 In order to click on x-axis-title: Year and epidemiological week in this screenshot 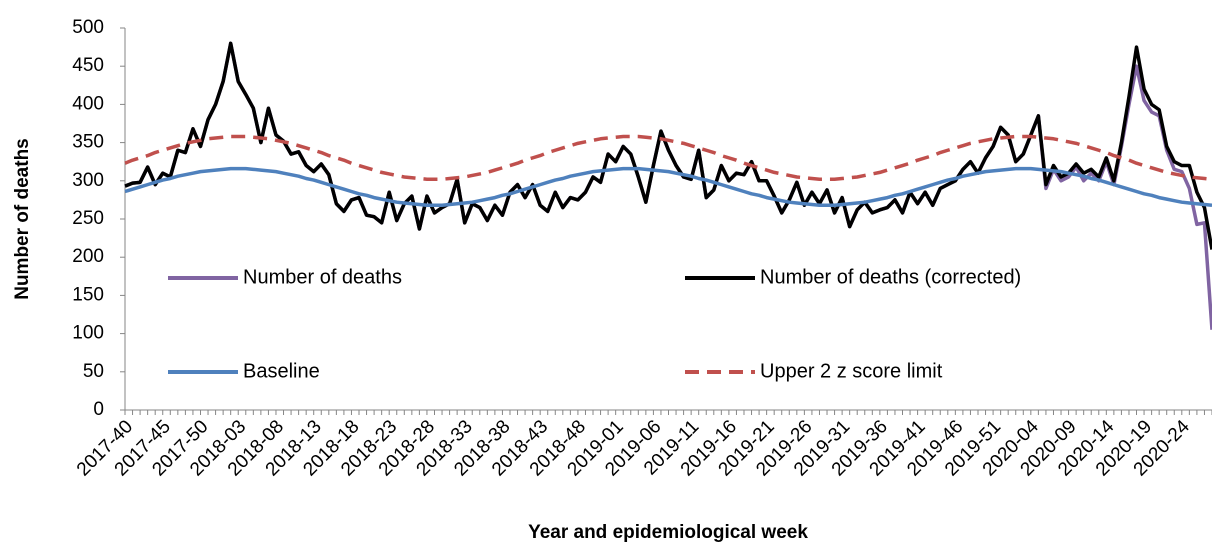, I will do `click(668, 532)`.